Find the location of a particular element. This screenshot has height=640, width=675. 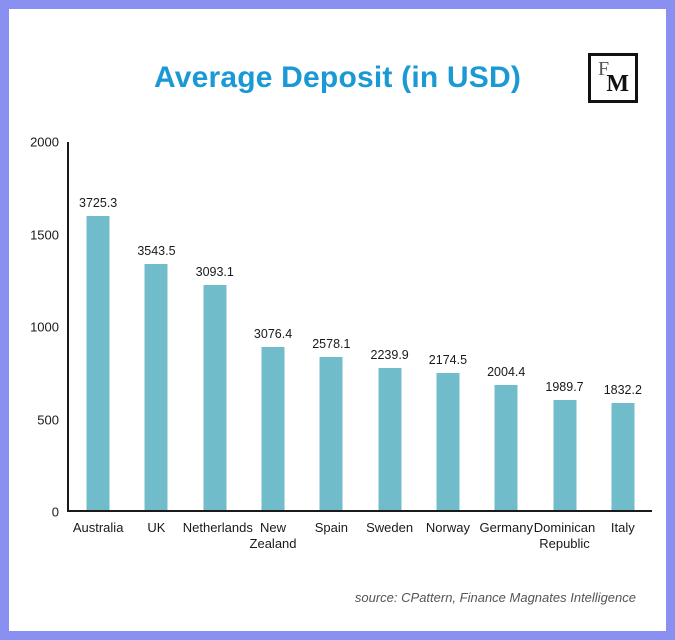

bar-group: 2174.5 Norway is located at coordinates (448, 338).